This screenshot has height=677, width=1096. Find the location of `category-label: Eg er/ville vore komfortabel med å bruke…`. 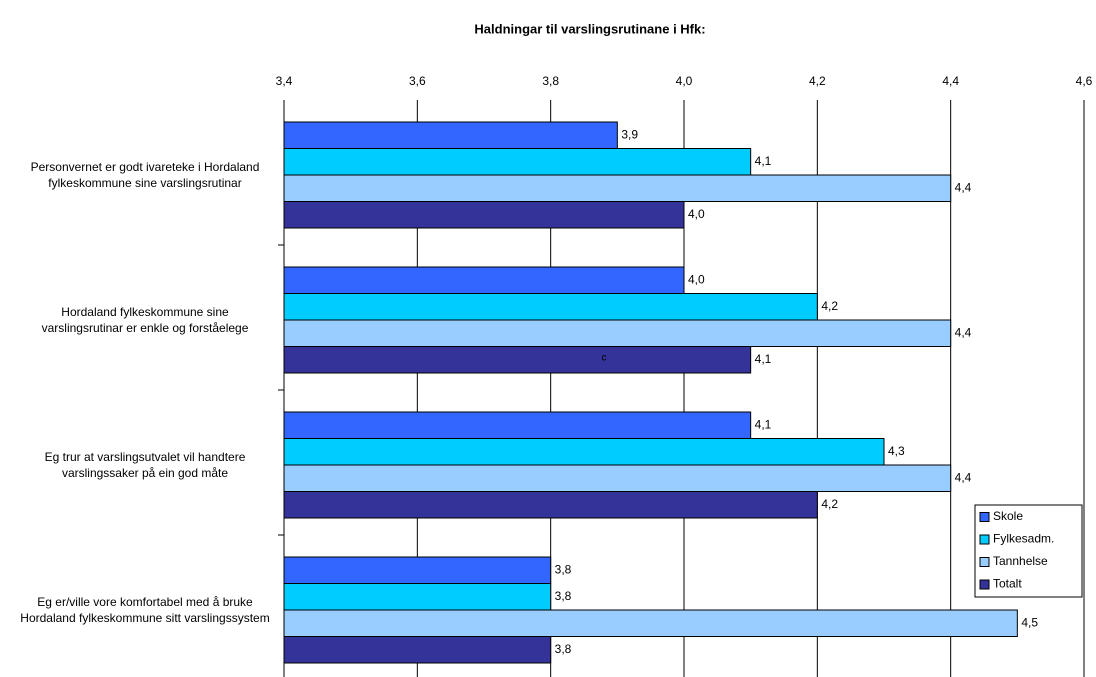

category-label: Eg er/ville vore komfortabel med å bruke… is located at coordinates (145, 610).